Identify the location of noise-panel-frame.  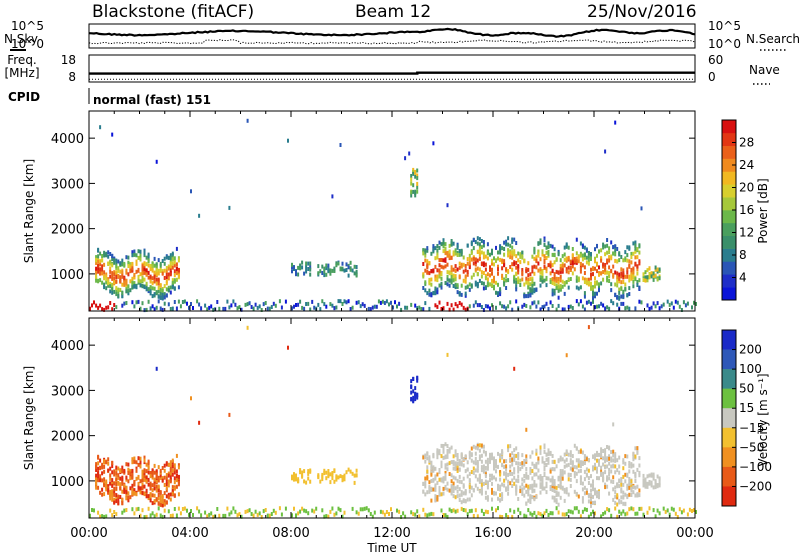
(392, 36).